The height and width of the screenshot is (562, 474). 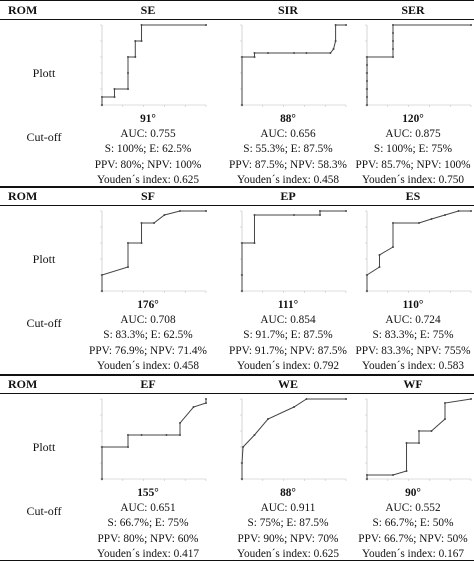 I want to click on auc-value: AUC: 0.724, so click(x=413, y=320).